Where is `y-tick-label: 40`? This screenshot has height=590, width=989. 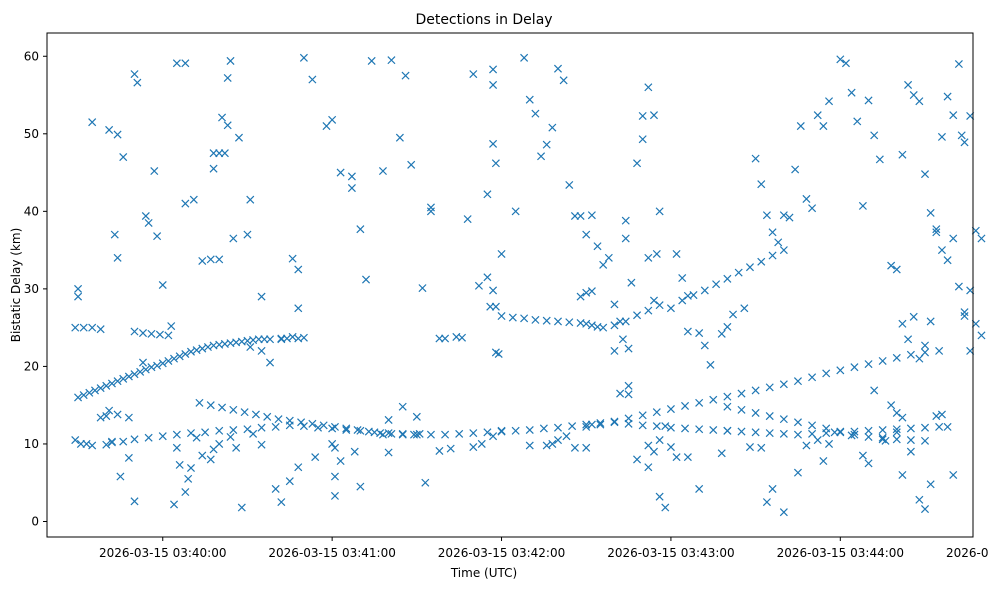 y-tick-label: 40 is located at coordinates (31, 211).